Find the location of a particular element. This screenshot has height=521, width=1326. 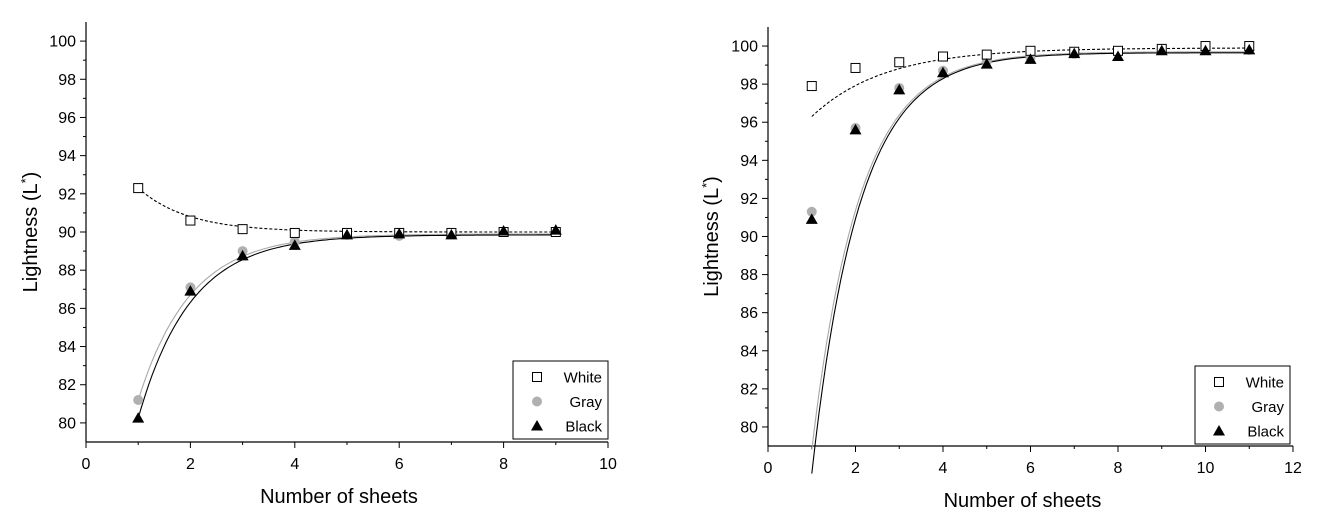

fit-curve-black is located at coordinates (346, 326).